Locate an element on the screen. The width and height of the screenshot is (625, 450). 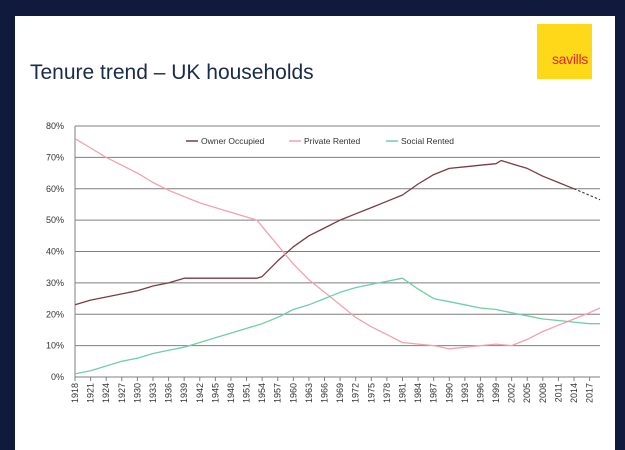
y-axis: 0% 10% 20% 30% 40% 50% 60% 70% 80% is located at coordinates (61, 251).